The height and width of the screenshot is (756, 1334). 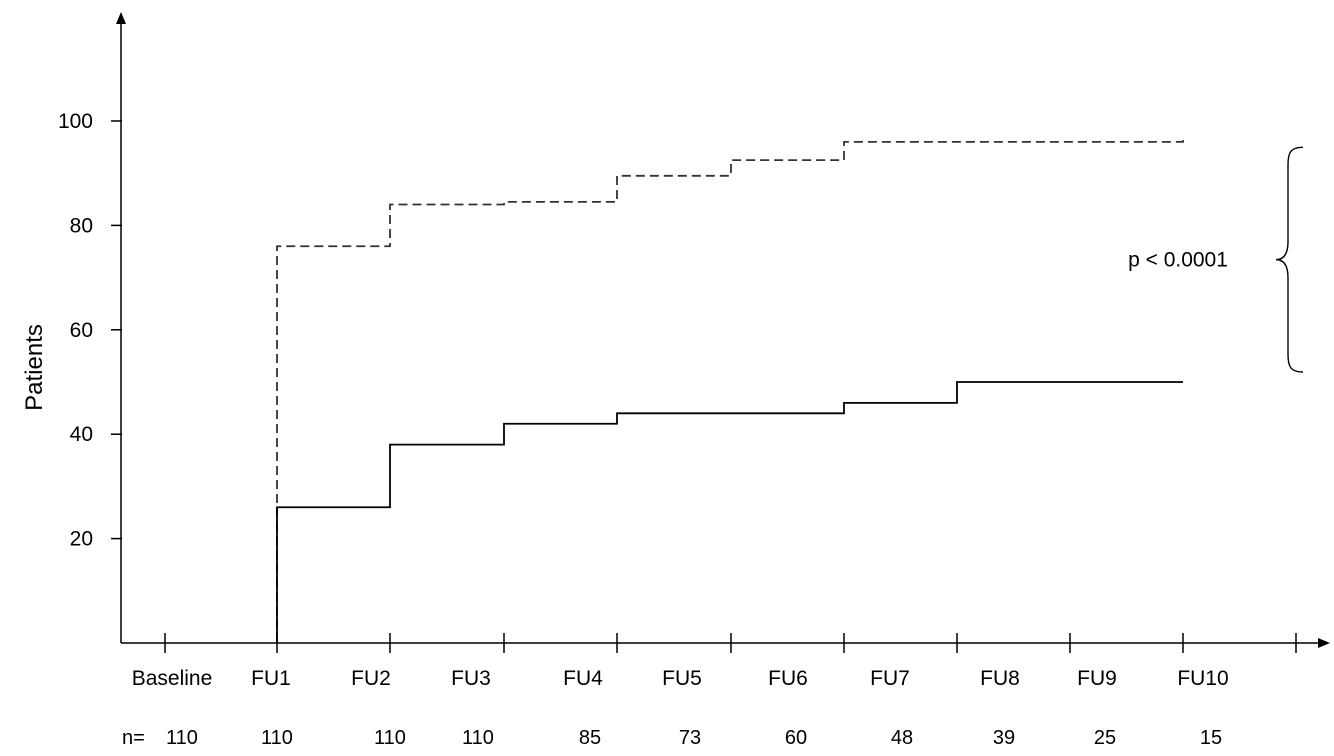 I want to click on x-category-label: FU8, so click(x=1000, y=678).